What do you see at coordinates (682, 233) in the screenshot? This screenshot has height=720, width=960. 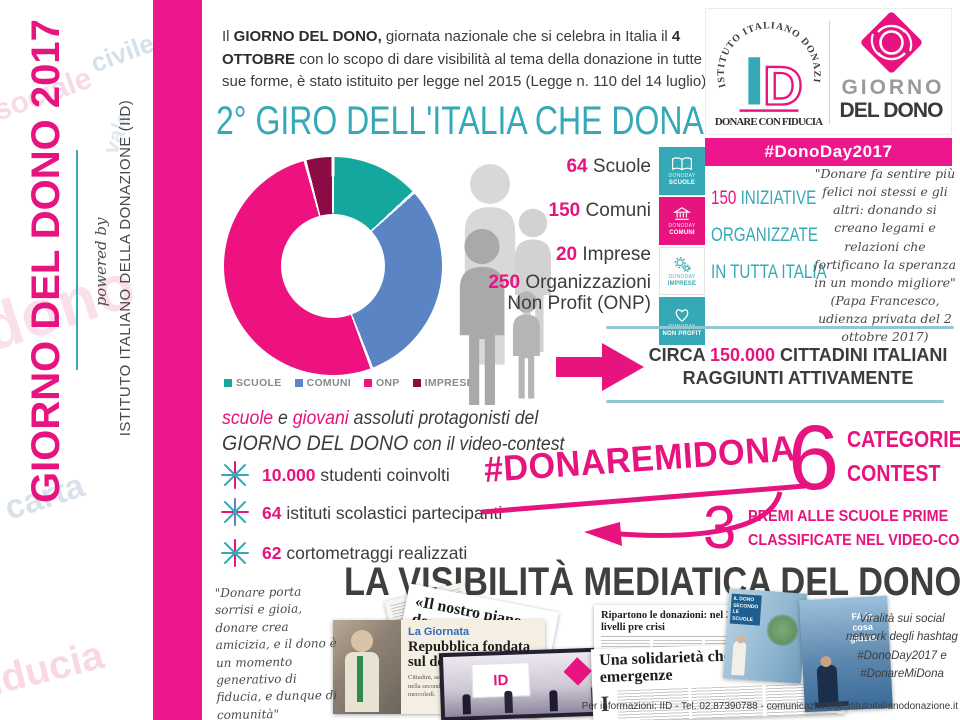 I see `badge-label: COMUNI` at bounding box center [682, 233].